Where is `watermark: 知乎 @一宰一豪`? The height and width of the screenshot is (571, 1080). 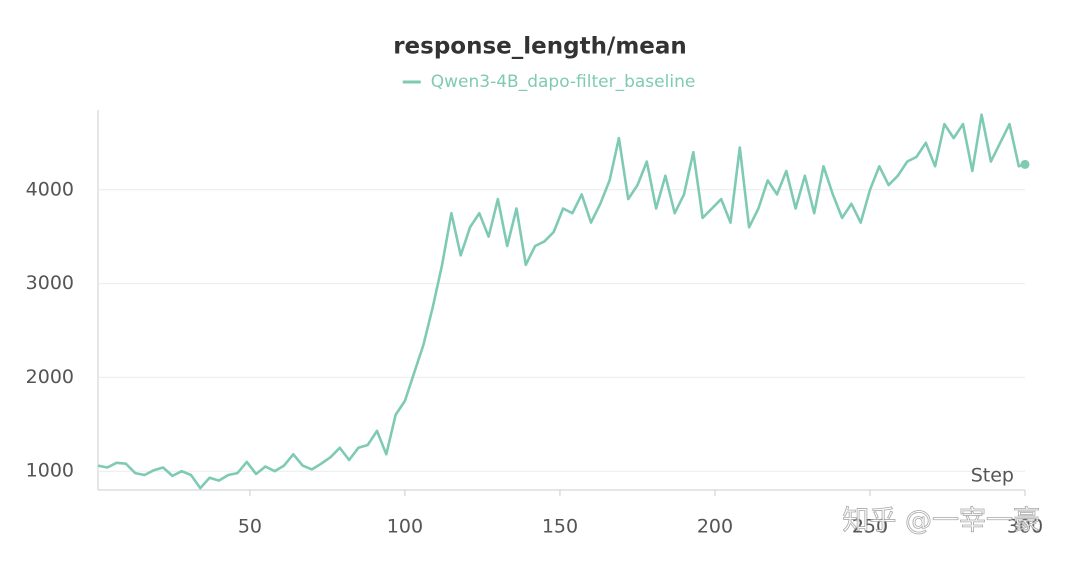 watermark: 知乎 @一宰一豪 is located at coordinates (941, 521).